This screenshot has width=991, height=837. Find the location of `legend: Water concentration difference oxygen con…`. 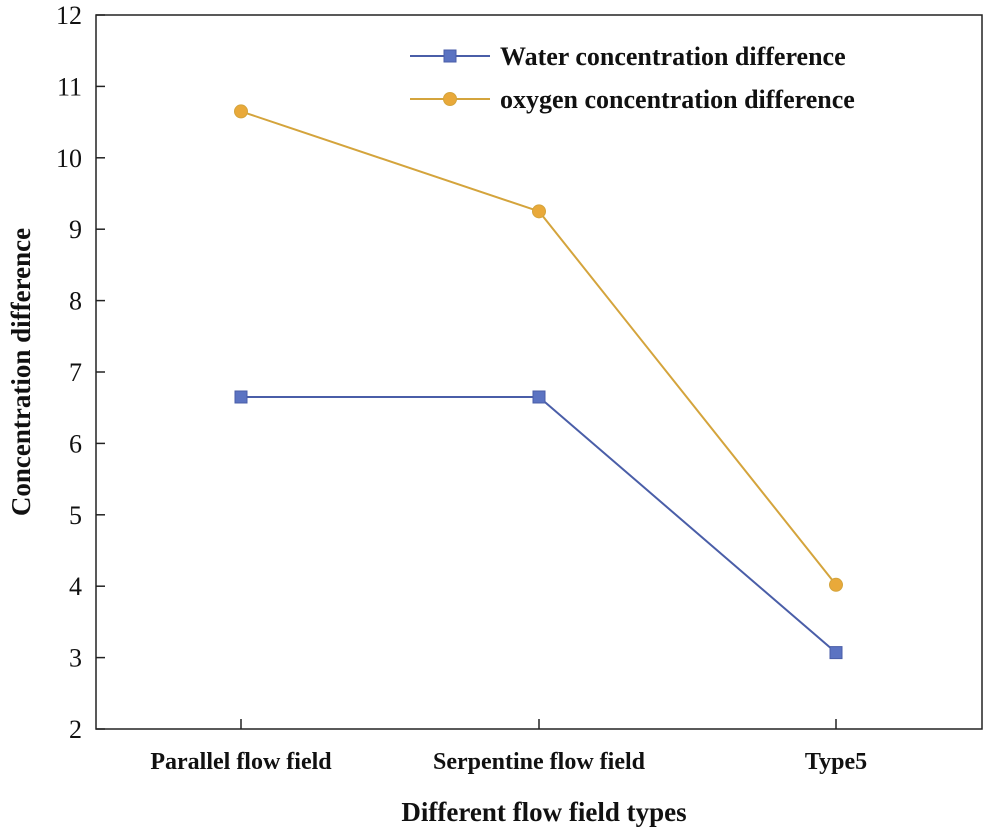

legend: Water concentration difference oxygen con… is located at coordinates (632, 78).